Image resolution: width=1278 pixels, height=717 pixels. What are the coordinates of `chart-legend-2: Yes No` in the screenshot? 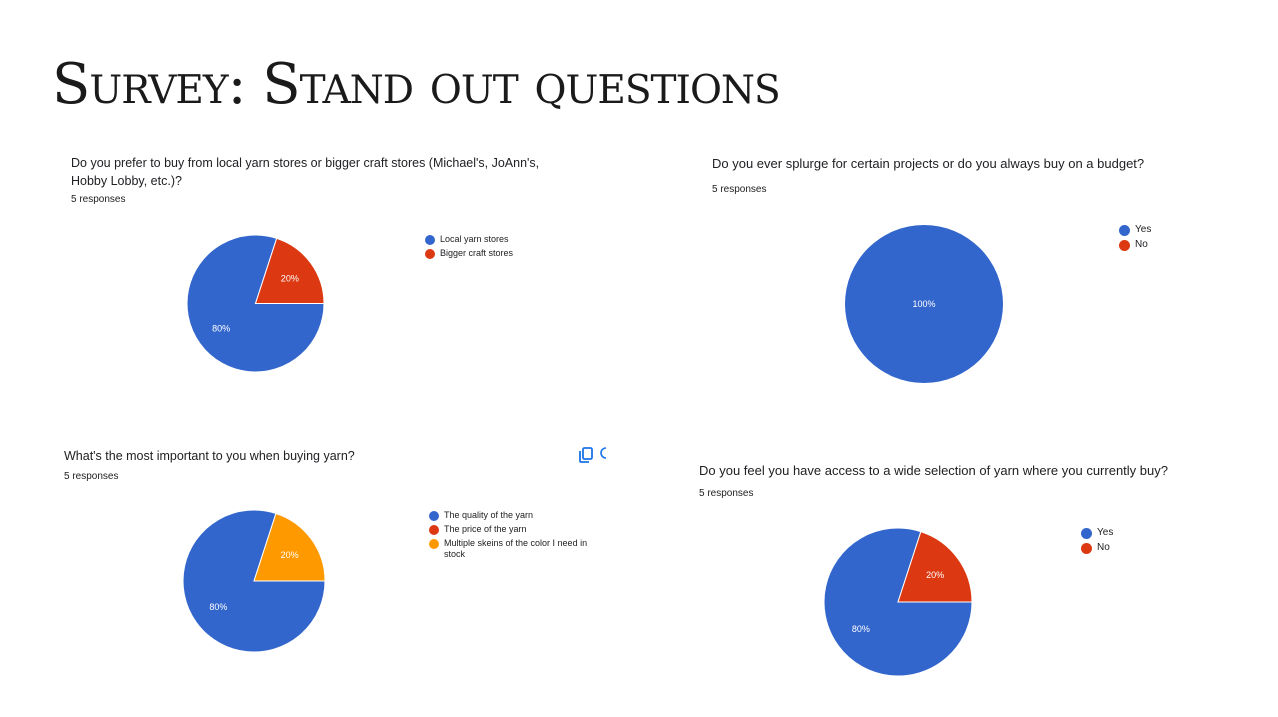 It's located at (1169, 239).